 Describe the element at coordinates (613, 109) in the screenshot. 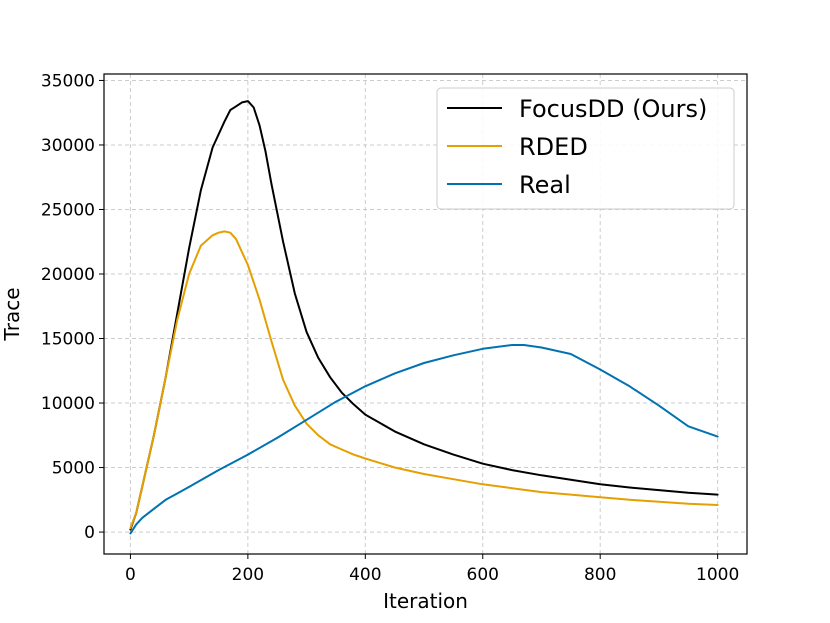

I see `legend-label: FocusDD (Ours)` at that location.